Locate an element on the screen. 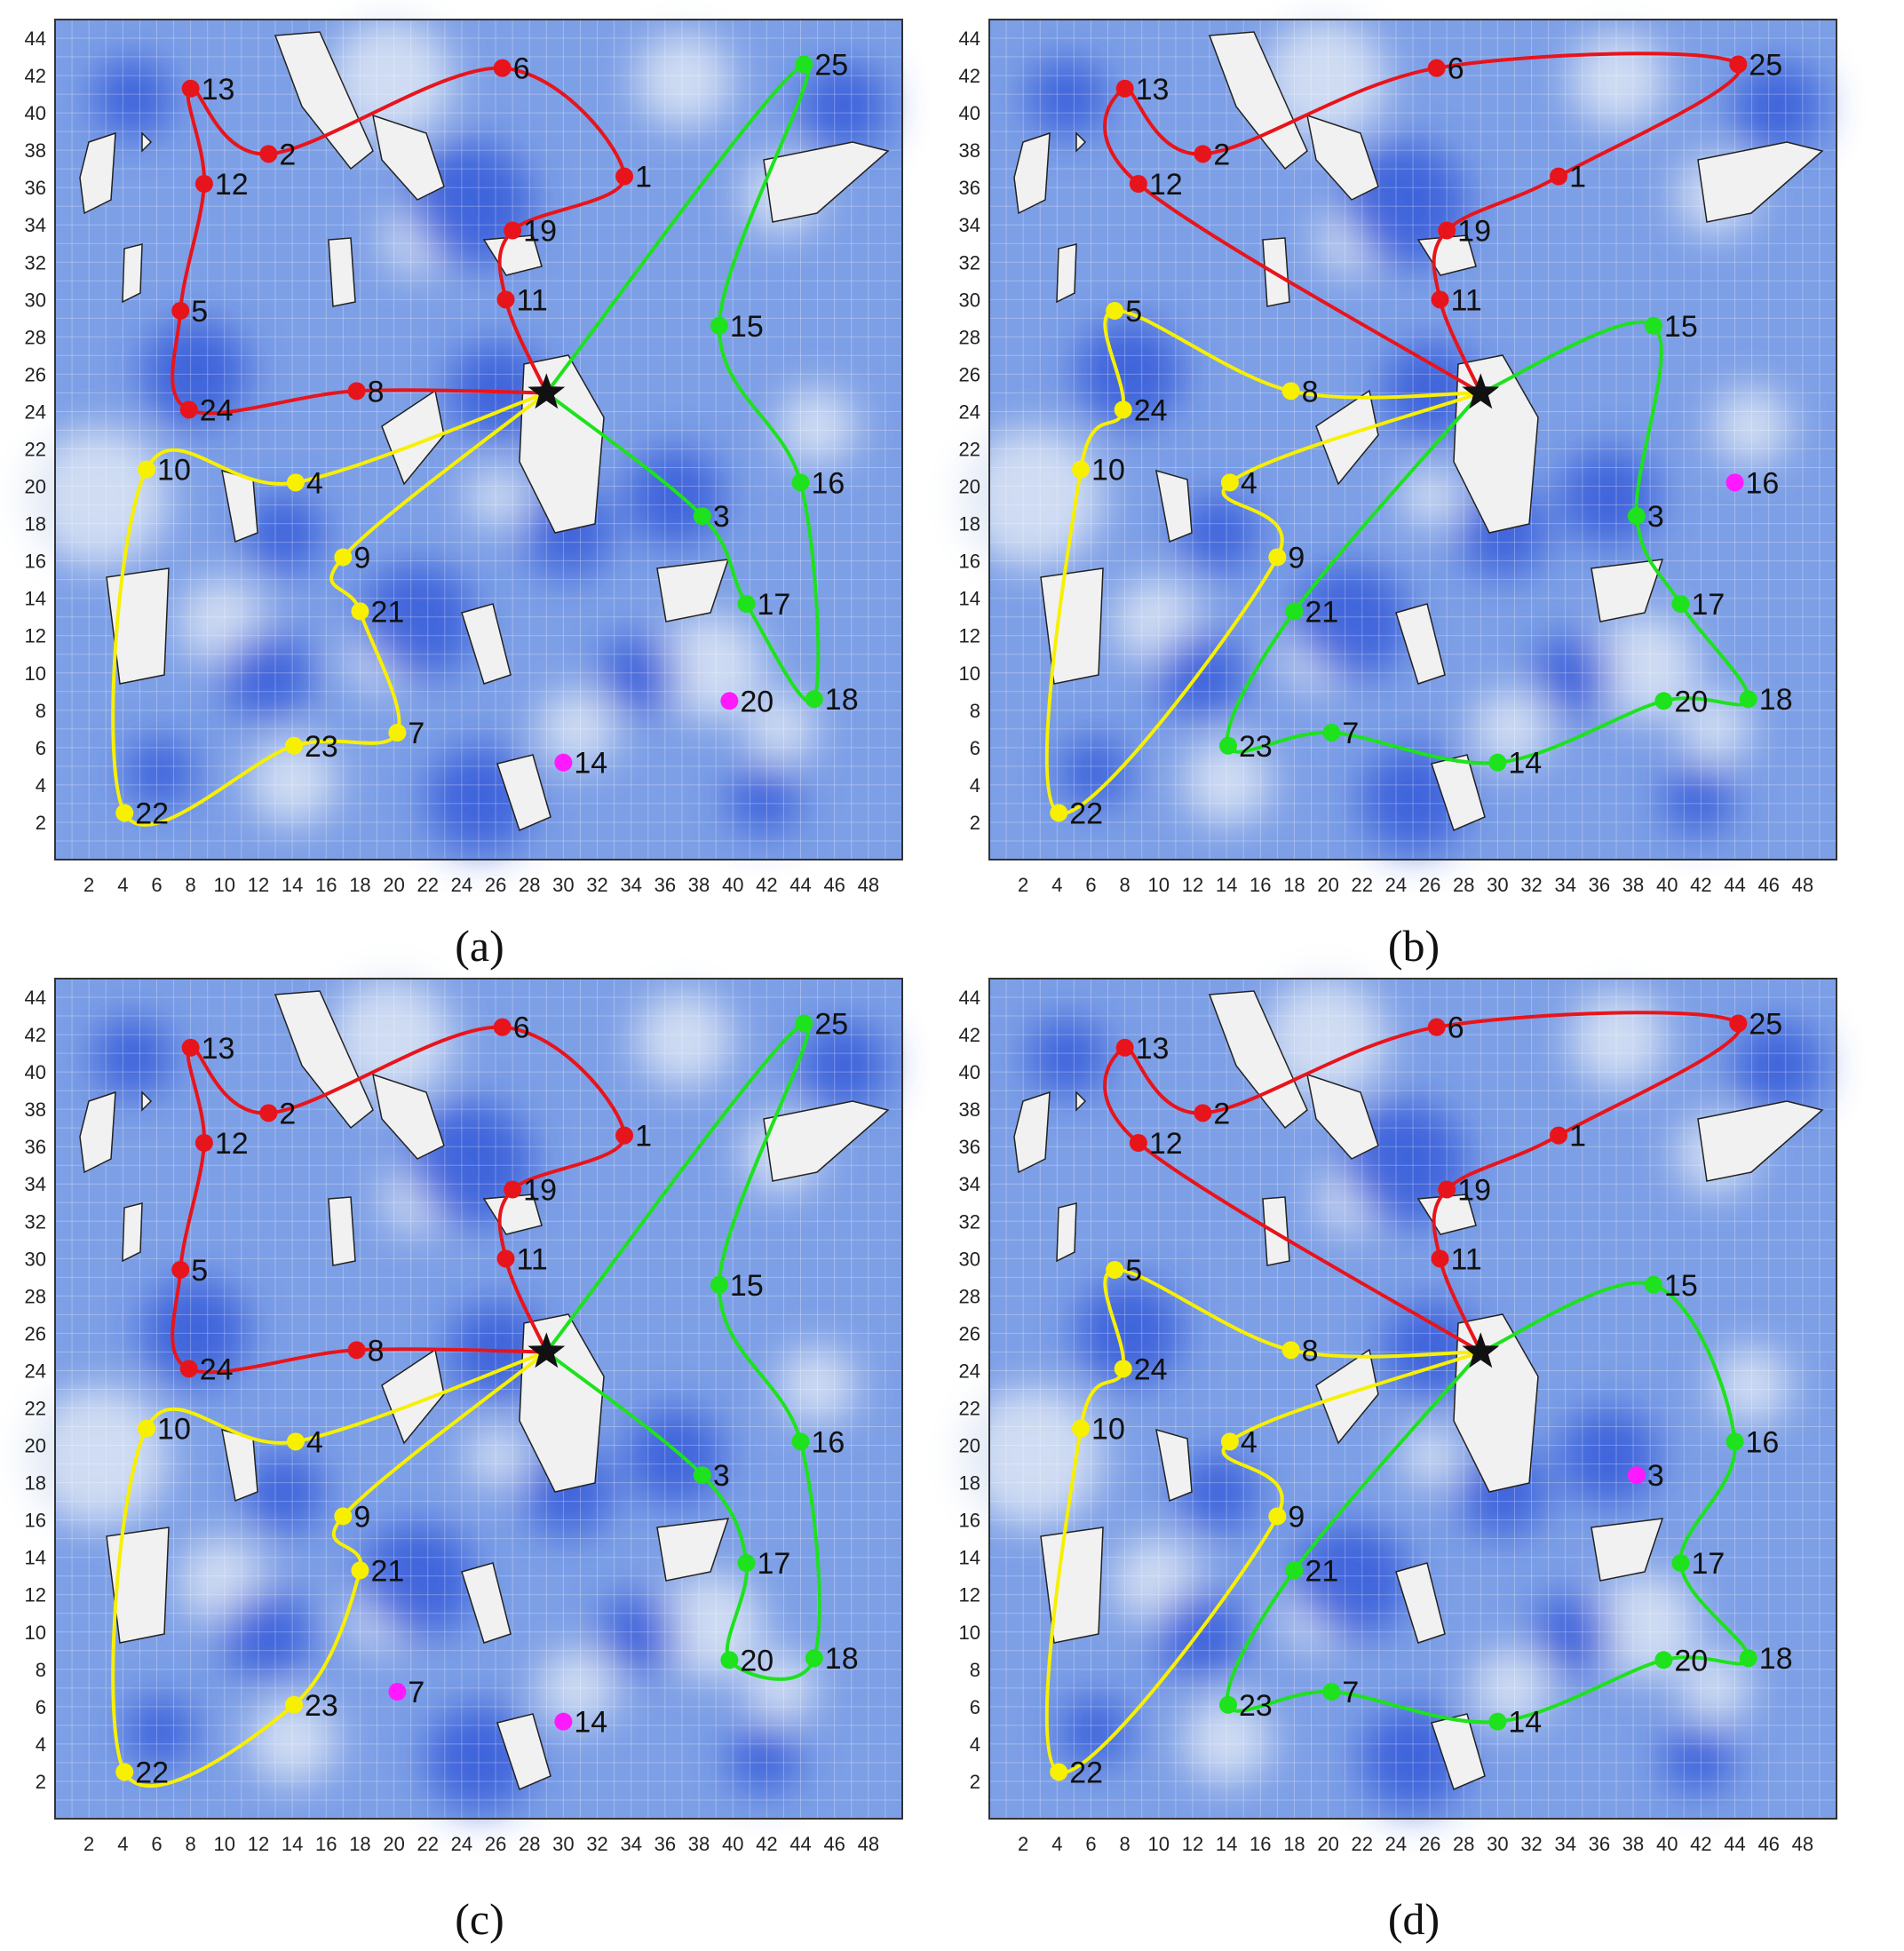  node-19-label: 19 is located at coordinates (540, 232).